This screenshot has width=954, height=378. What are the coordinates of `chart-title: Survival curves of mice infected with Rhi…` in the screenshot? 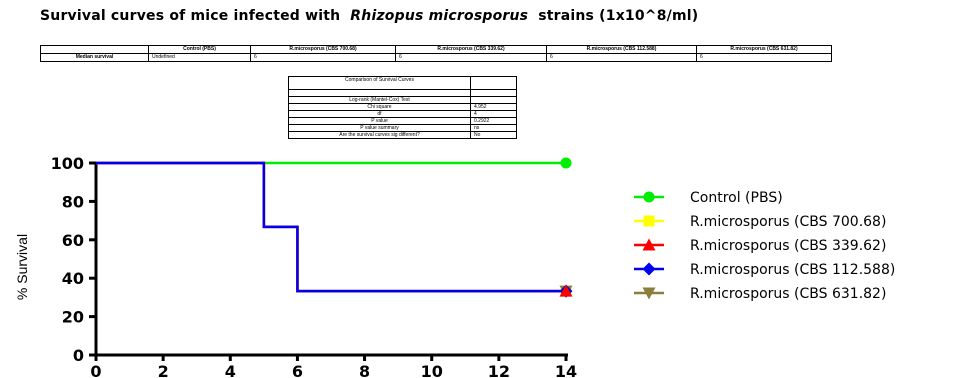 It's located at (369, 16).